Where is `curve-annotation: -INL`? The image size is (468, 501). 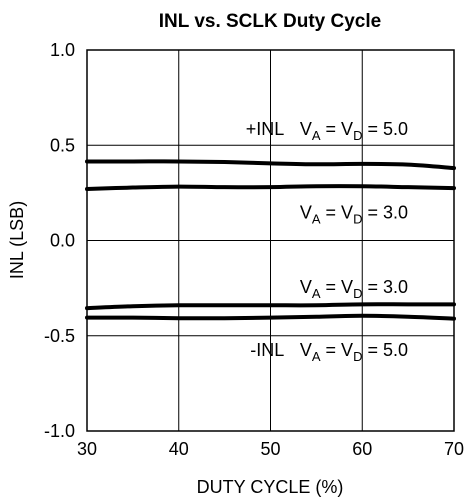
curve-annotation: -INL is located at coordinates (267, 350).